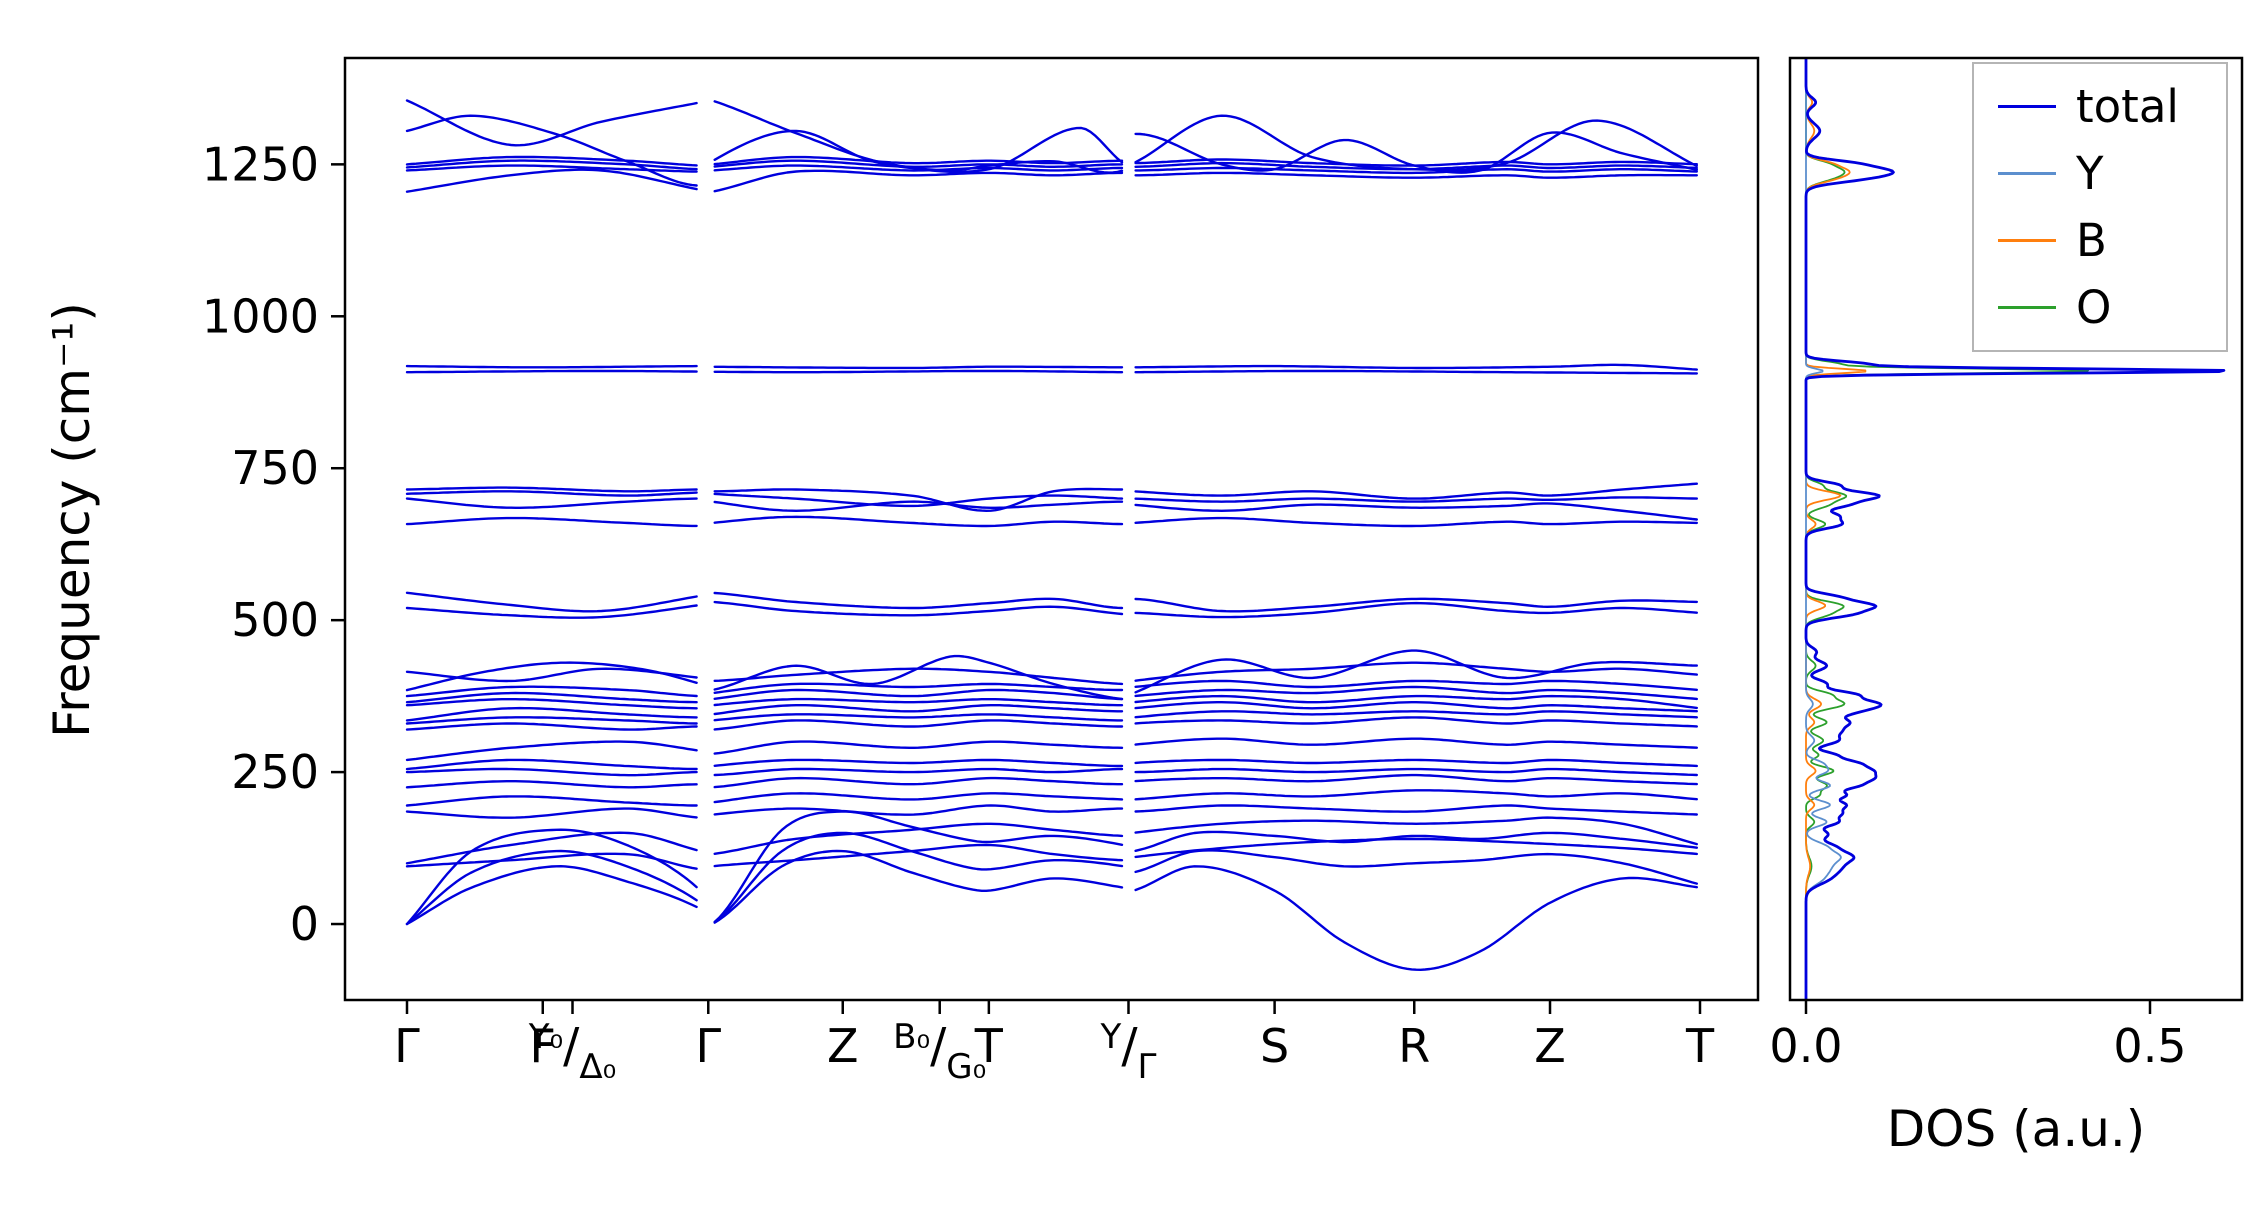 This screenshot has width=2259, height=1220. I want to click on legend-item-o: O, so click(2100, 307).